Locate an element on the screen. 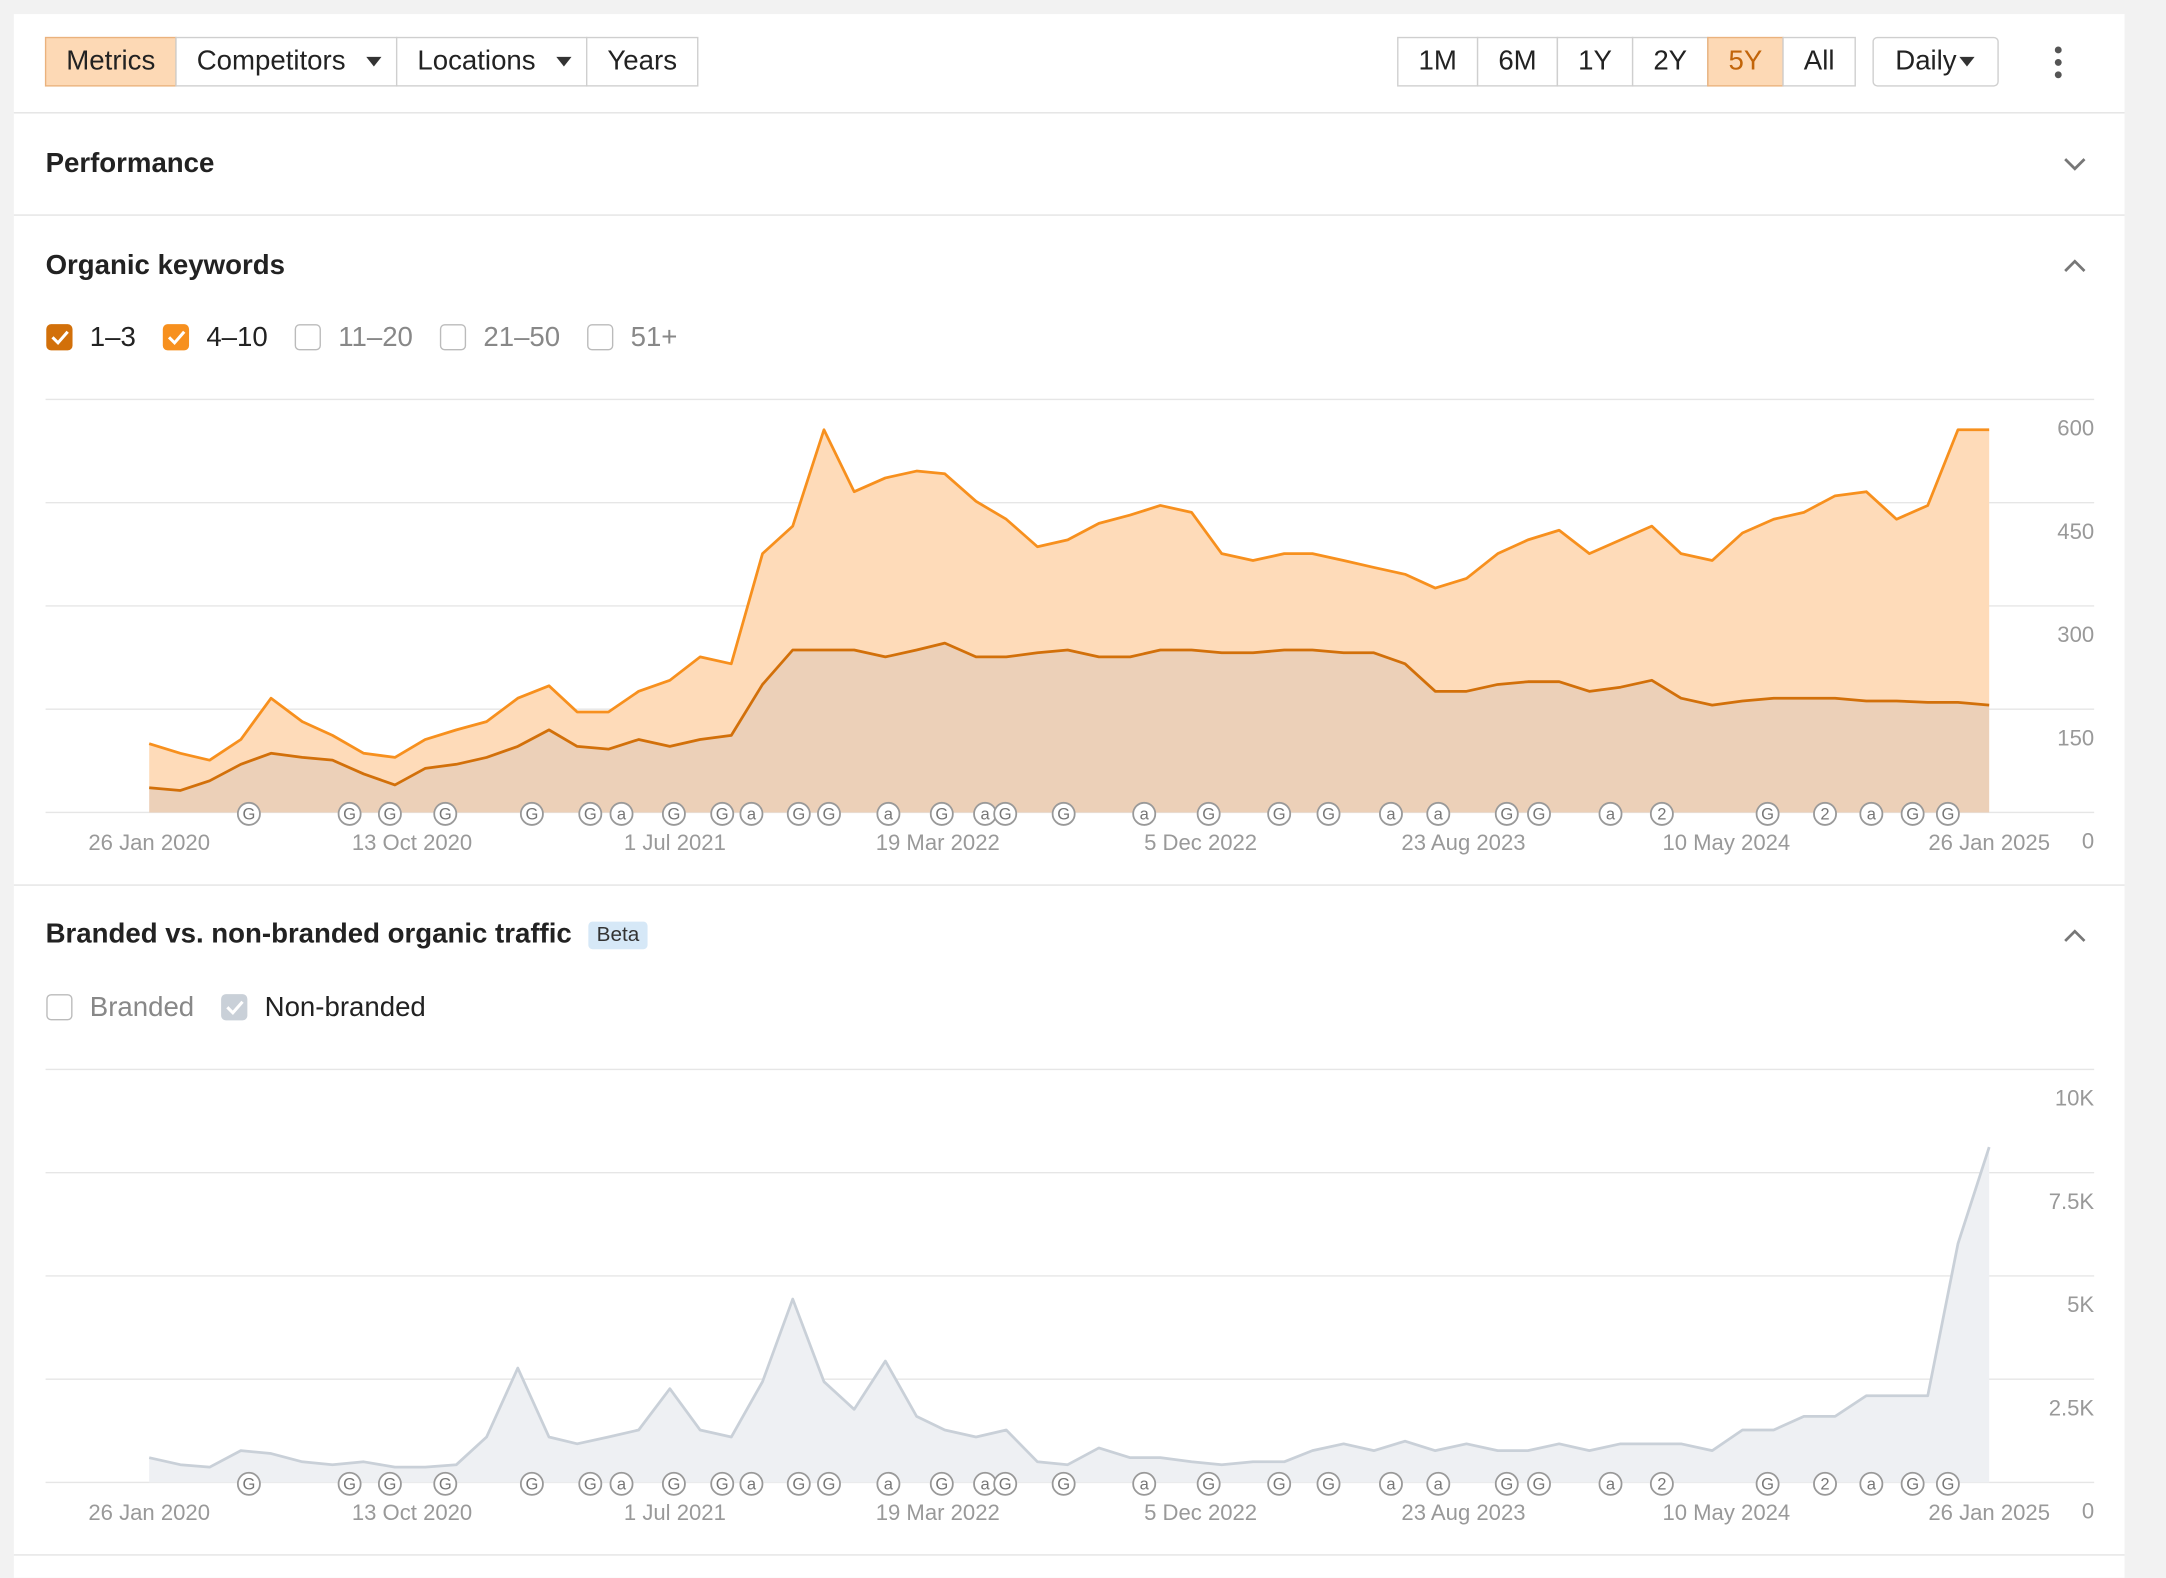 This screenshot has height=1578, width=2166. checkmark is located at coordinates (176, 338).